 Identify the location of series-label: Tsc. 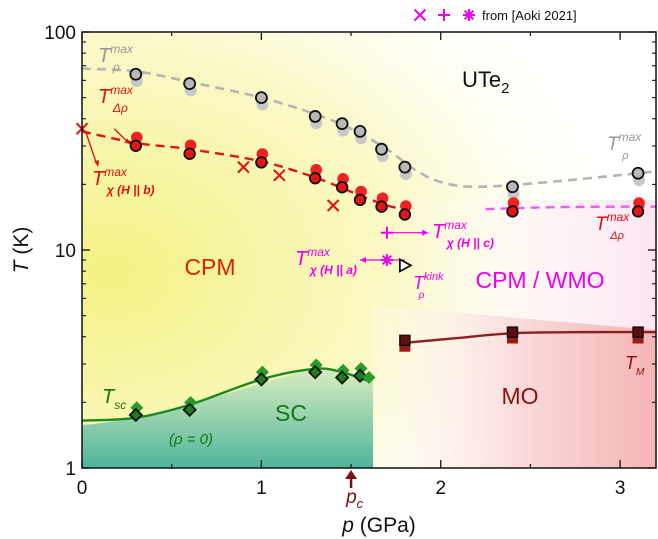
(114, 399).